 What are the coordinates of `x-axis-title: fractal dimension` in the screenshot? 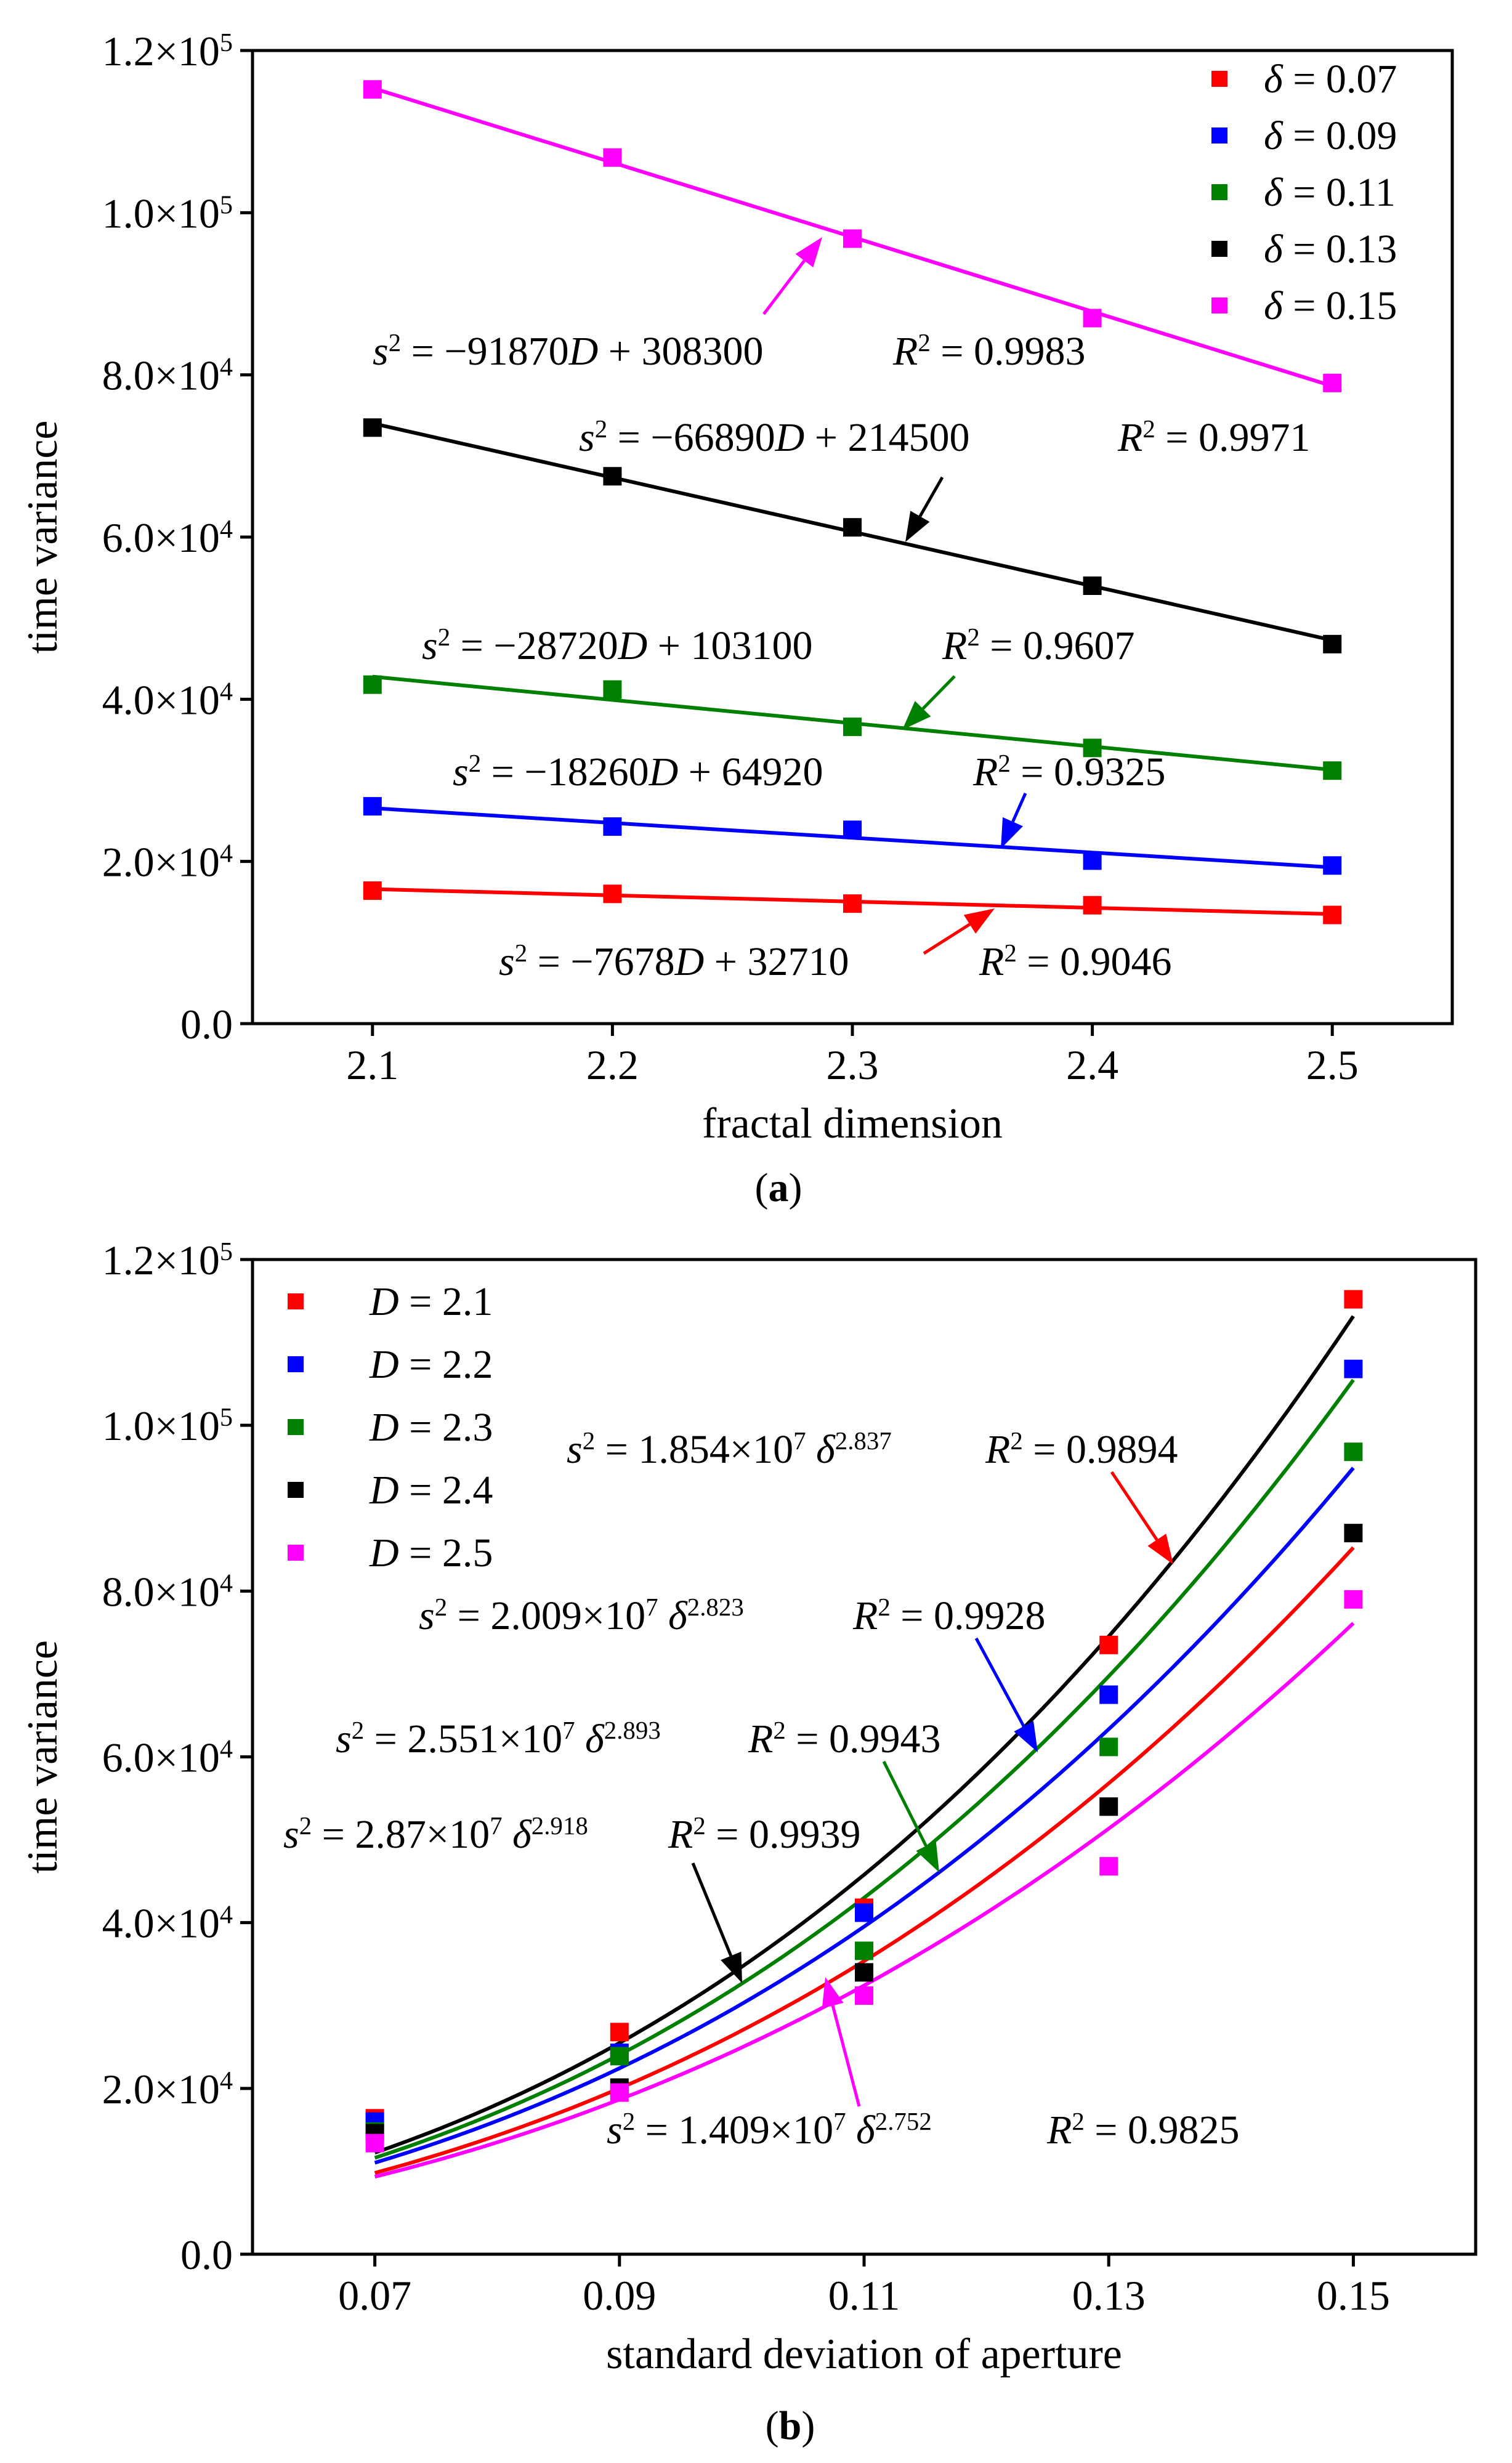 It's located at (852, 1123).